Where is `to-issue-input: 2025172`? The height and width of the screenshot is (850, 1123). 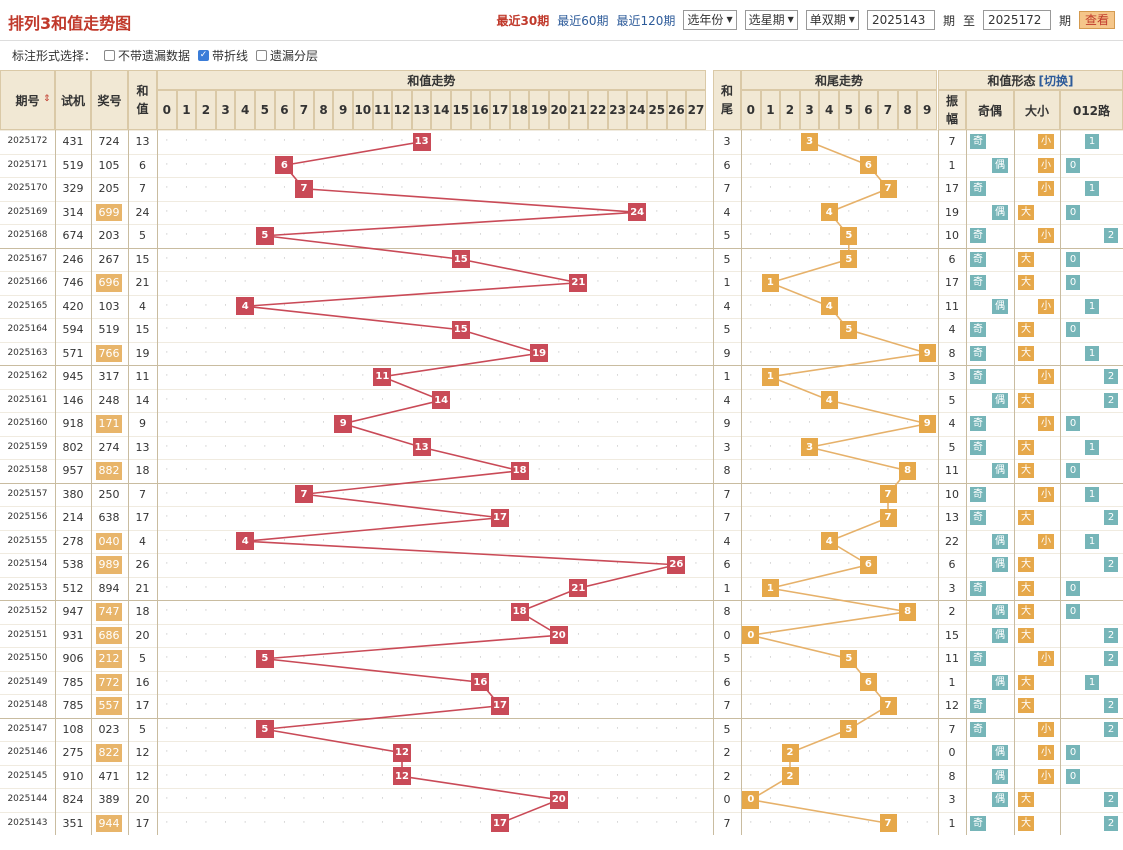
to-issue-input: 2025172 is located at coordinates (1016, 20).